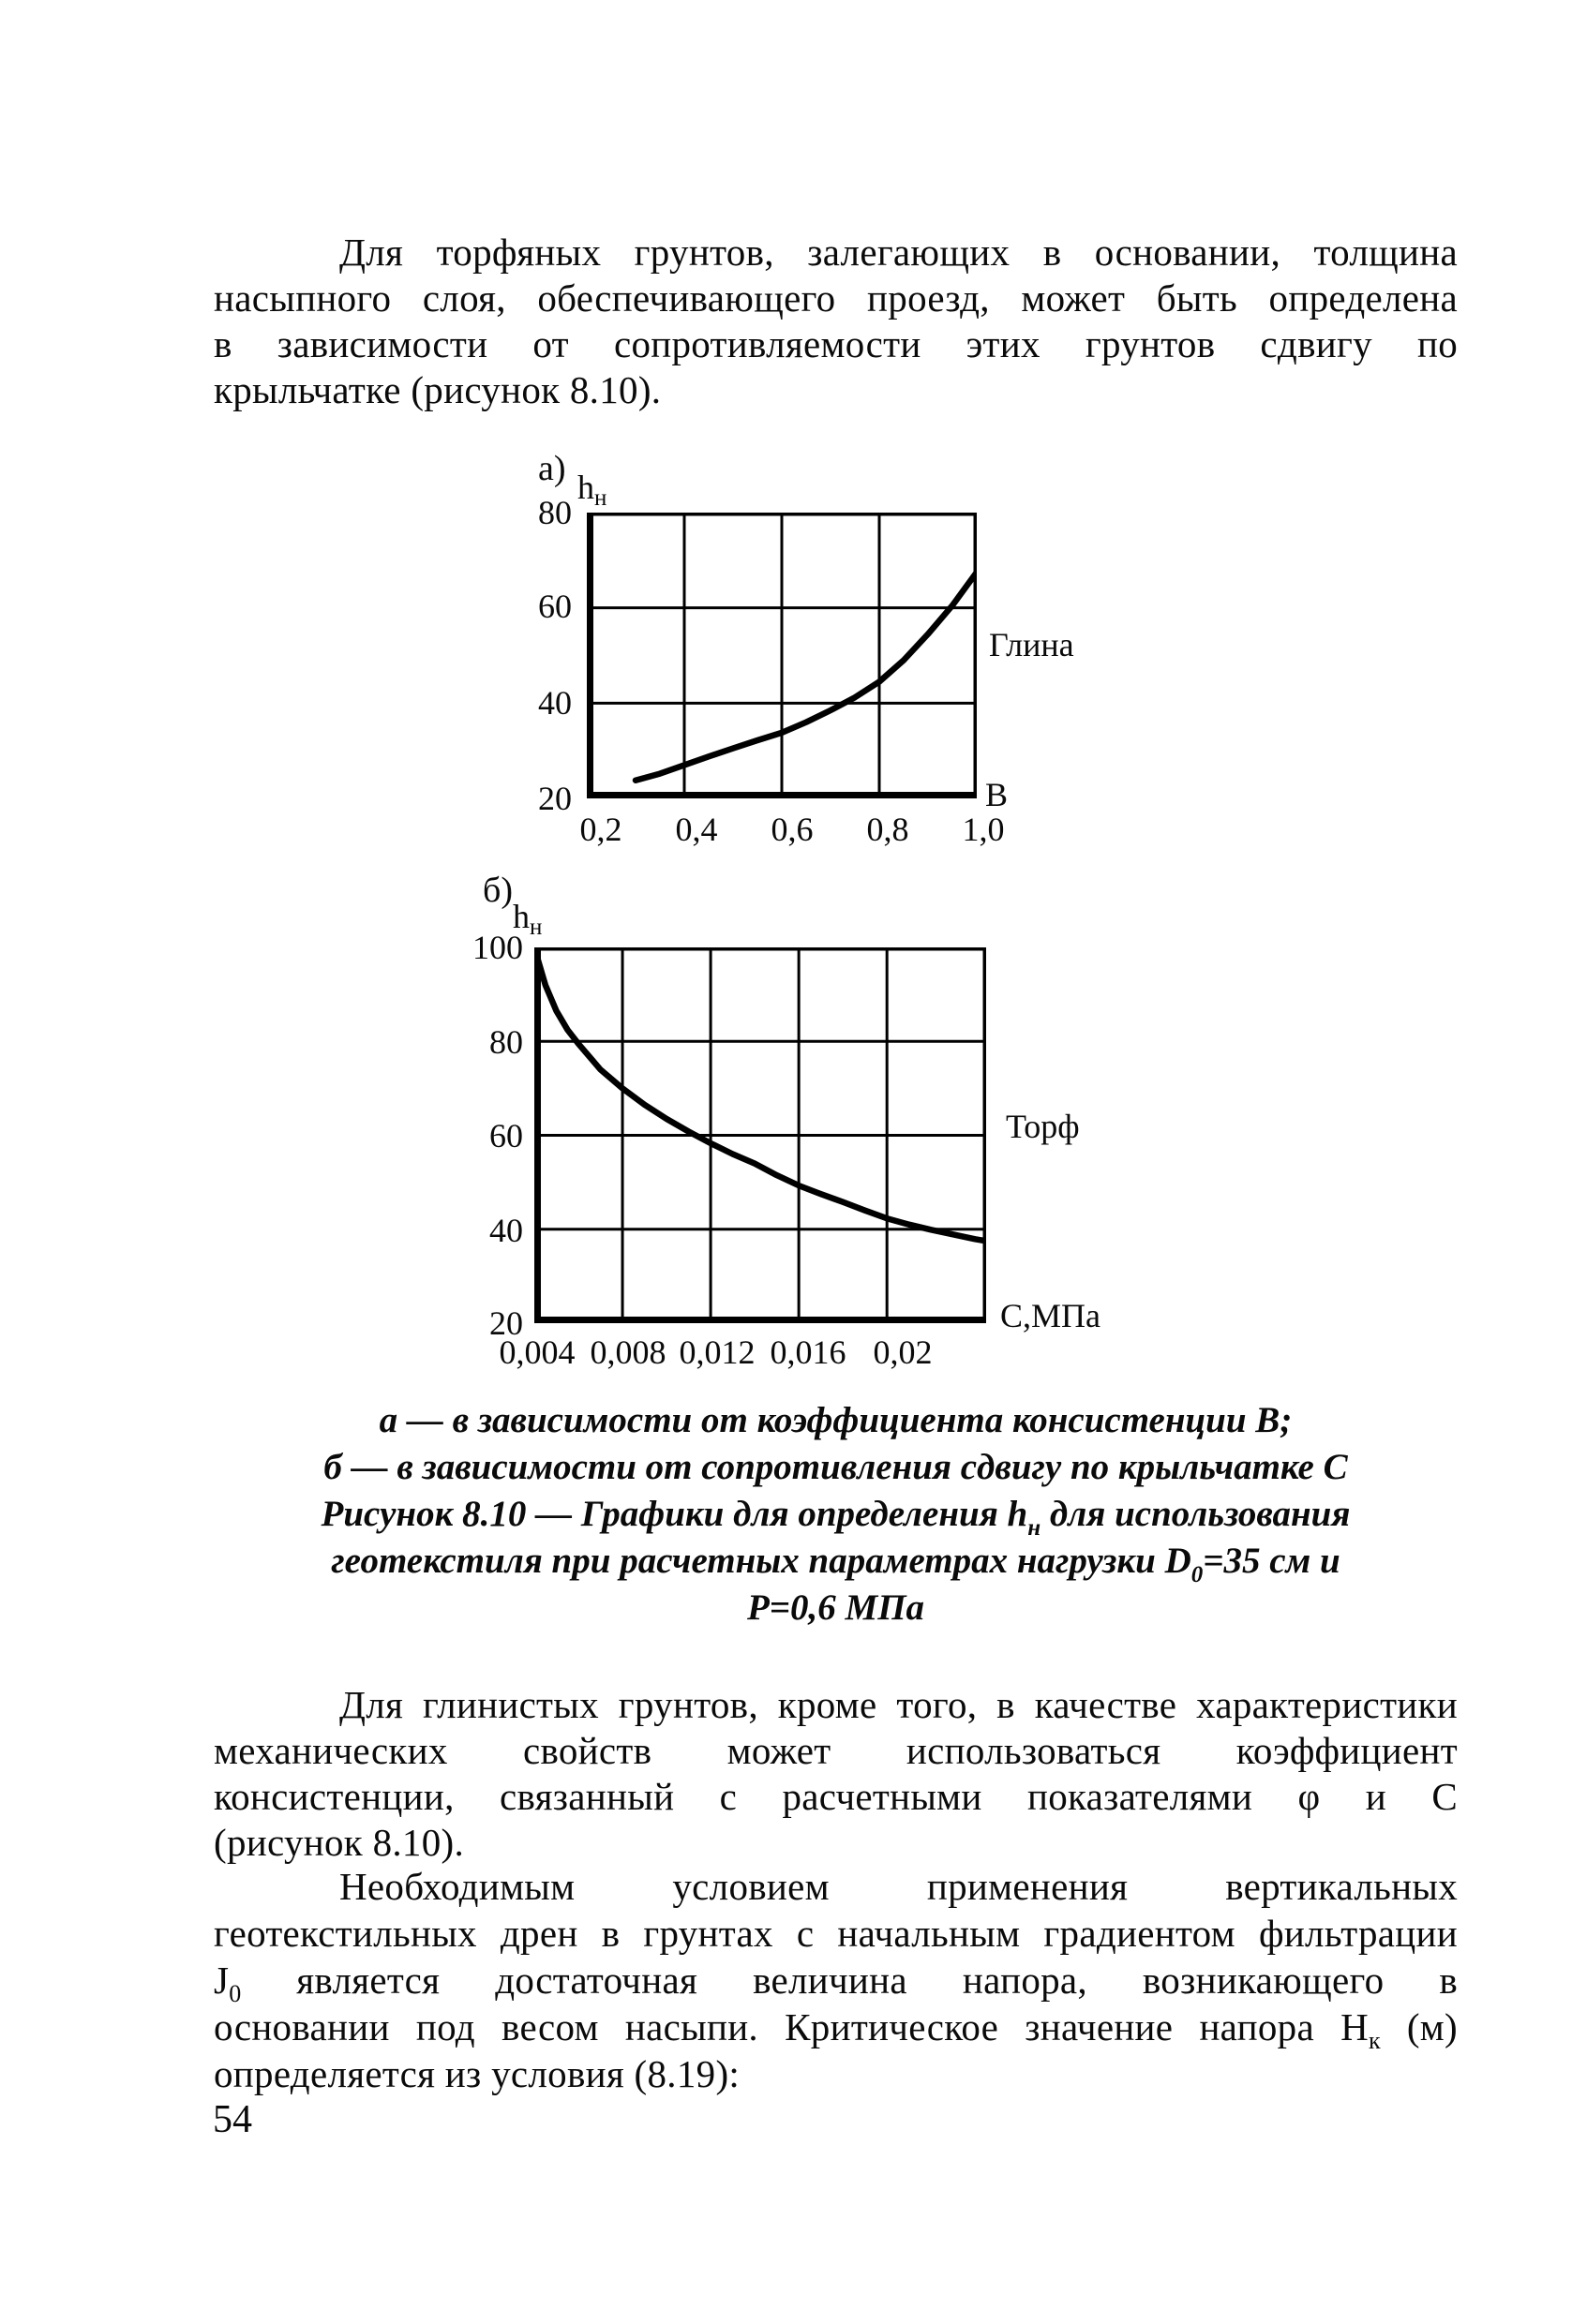 The image size is (1572, 2324). Describe the element at coordinates (696, 829) in the screenshot. I see `chart-a-xtick-04: 0,4` at that location.